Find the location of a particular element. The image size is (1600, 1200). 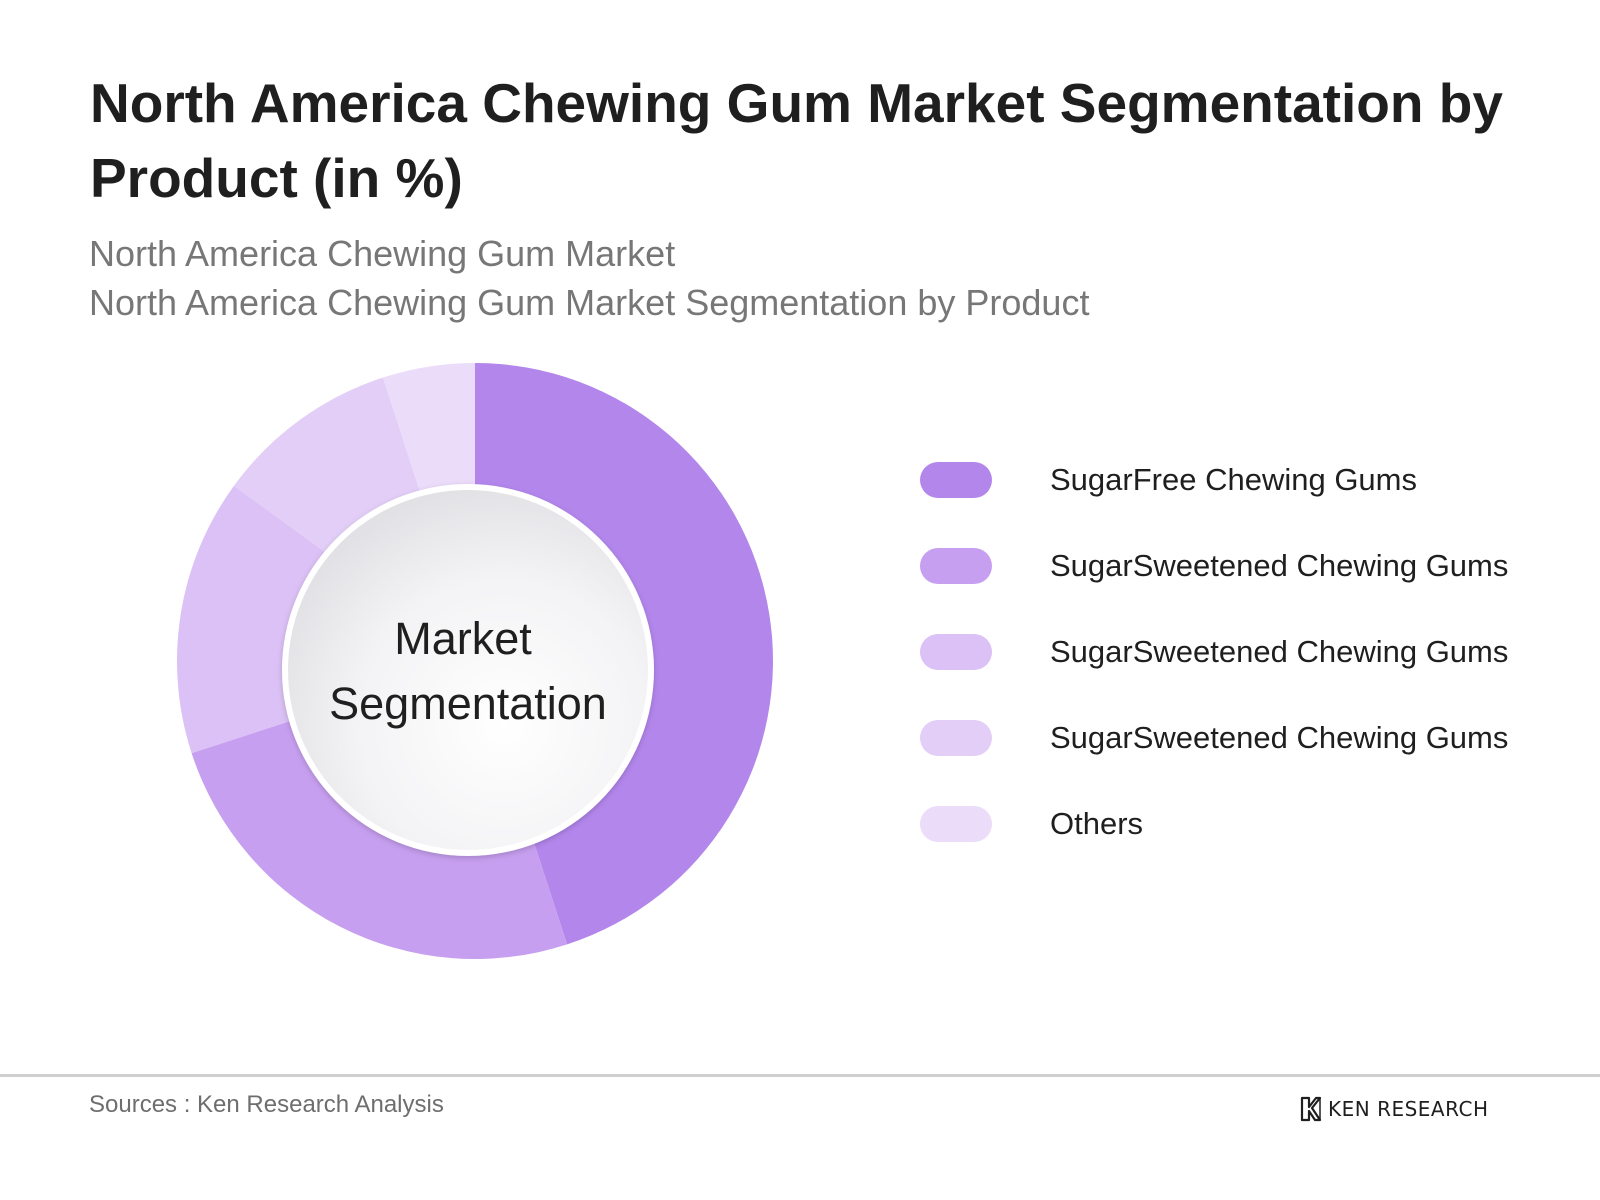

legend-item: SugarFree Chewing Gums is located at coordinates (1240, 480).